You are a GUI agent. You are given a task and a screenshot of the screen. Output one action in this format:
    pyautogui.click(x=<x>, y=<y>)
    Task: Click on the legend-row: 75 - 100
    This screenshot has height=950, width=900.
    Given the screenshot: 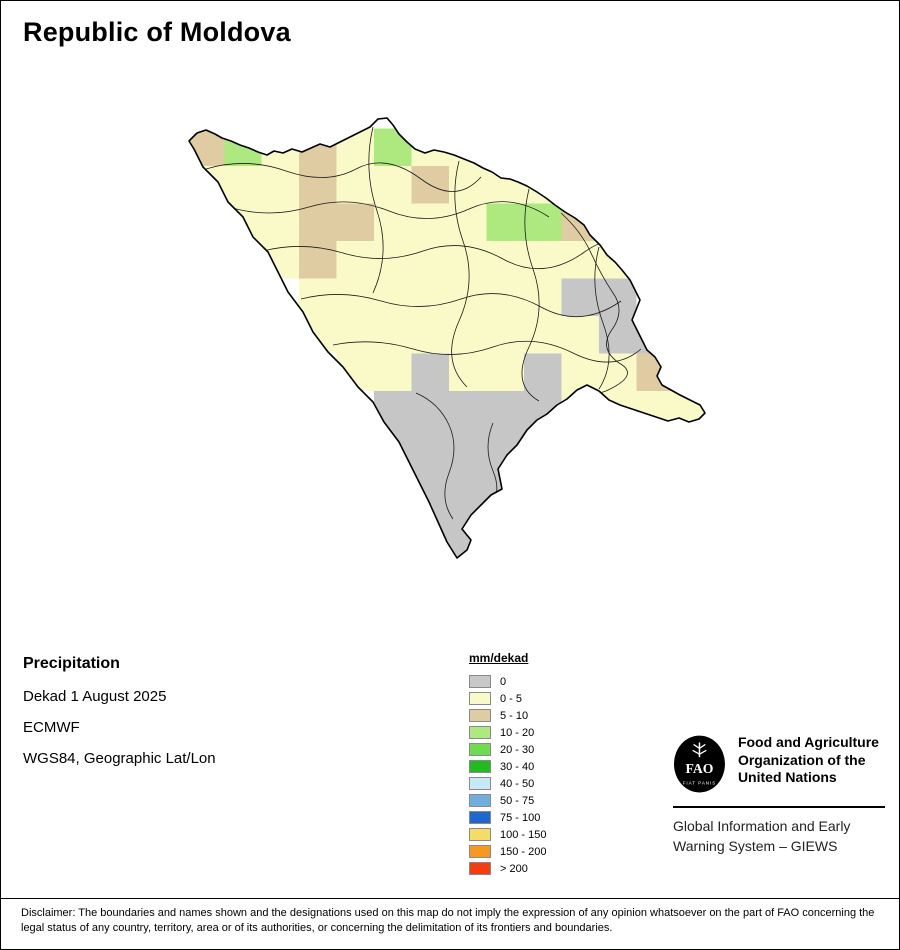 What is the action you would take?
    pyautogui.click(x=507, y=817)
    